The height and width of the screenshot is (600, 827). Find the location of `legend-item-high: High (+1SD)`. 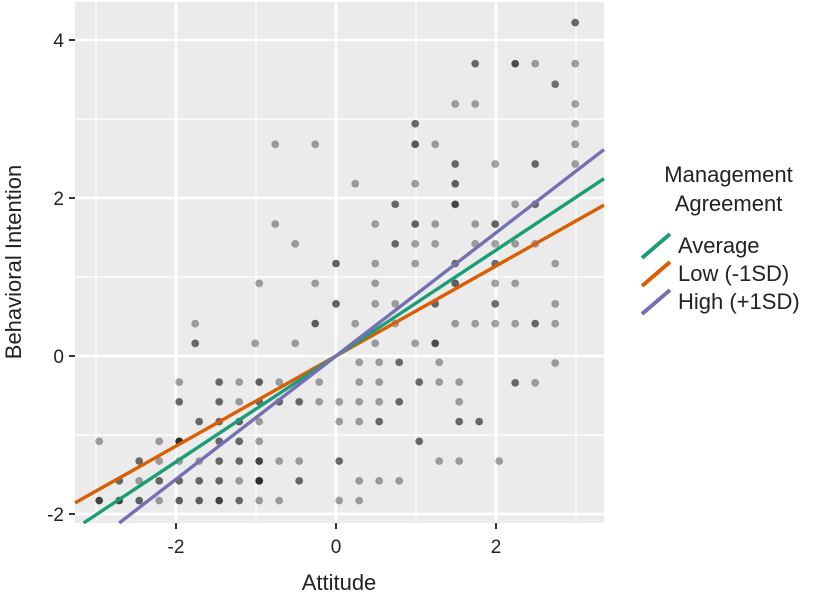

legend-item-high: High (+1SD) is located at coordinates (733, 302).